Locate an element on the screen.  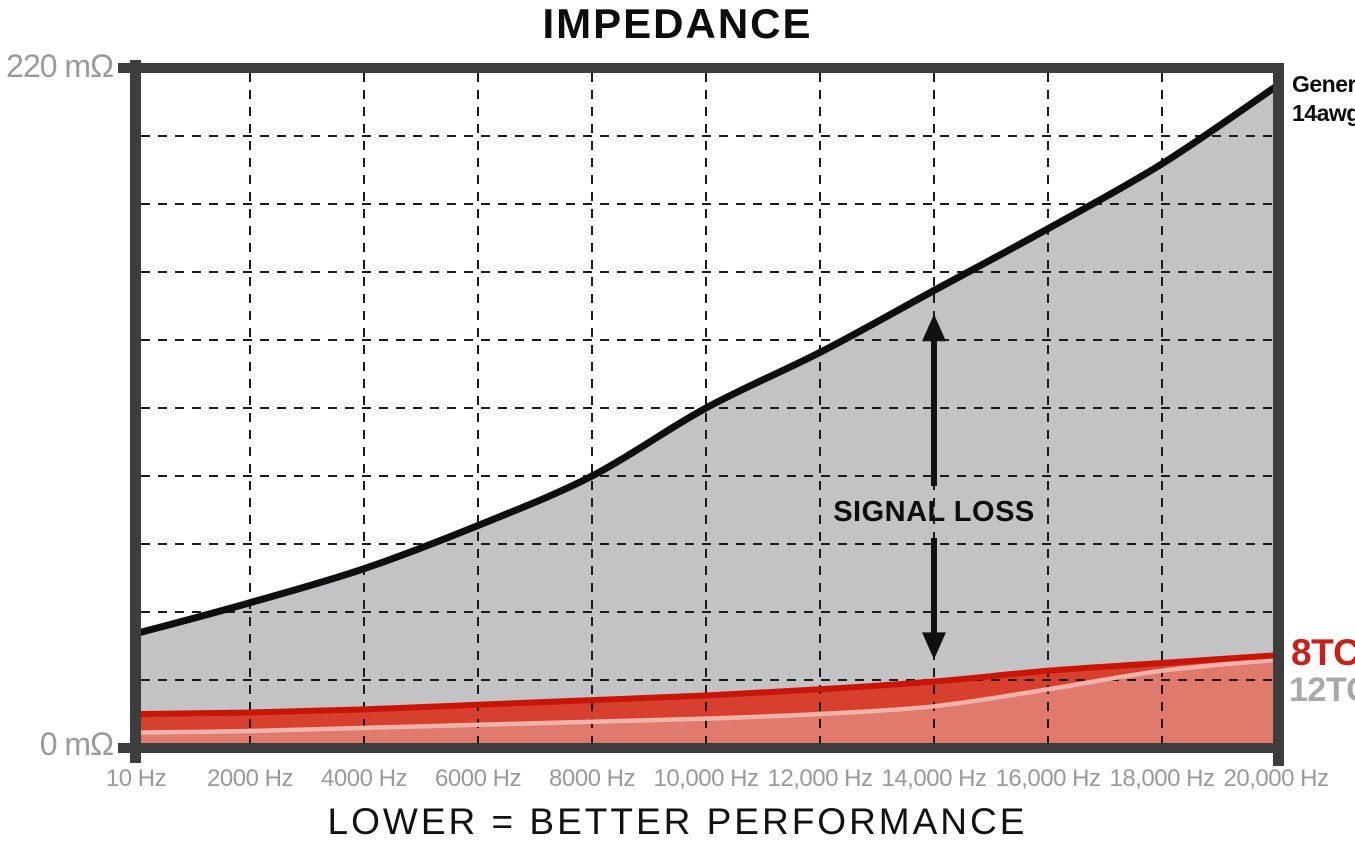
x-tick-label: 10,000 Hz is located at coordinates (706, 778).